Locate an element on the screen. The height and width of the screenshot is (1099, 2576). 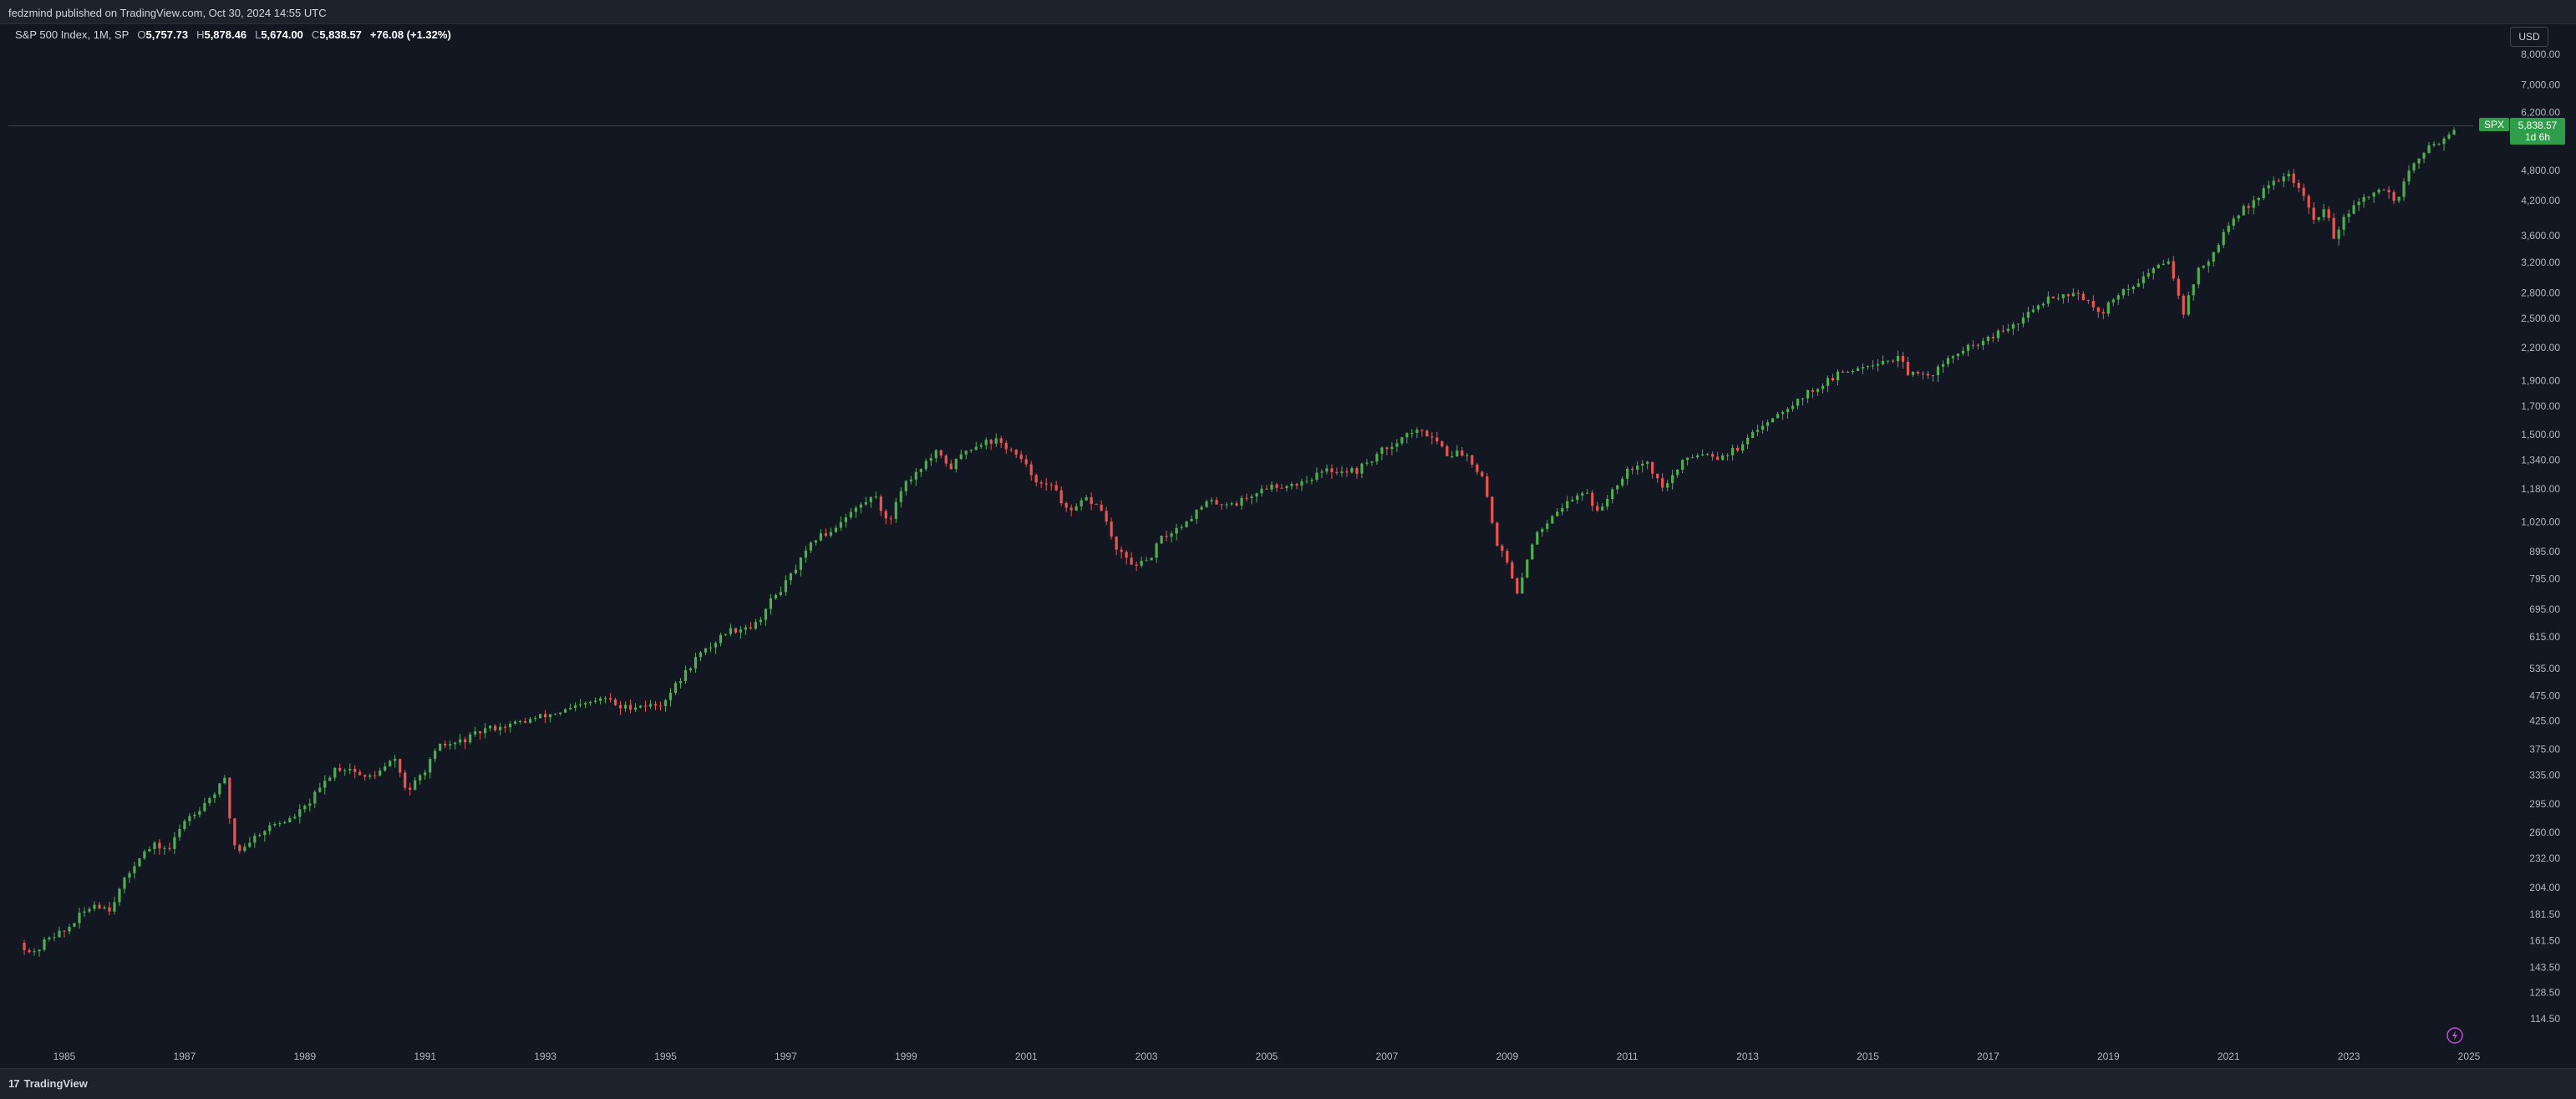
y-tick-label: 2,200.00 is located at coordinates (2540, 348).